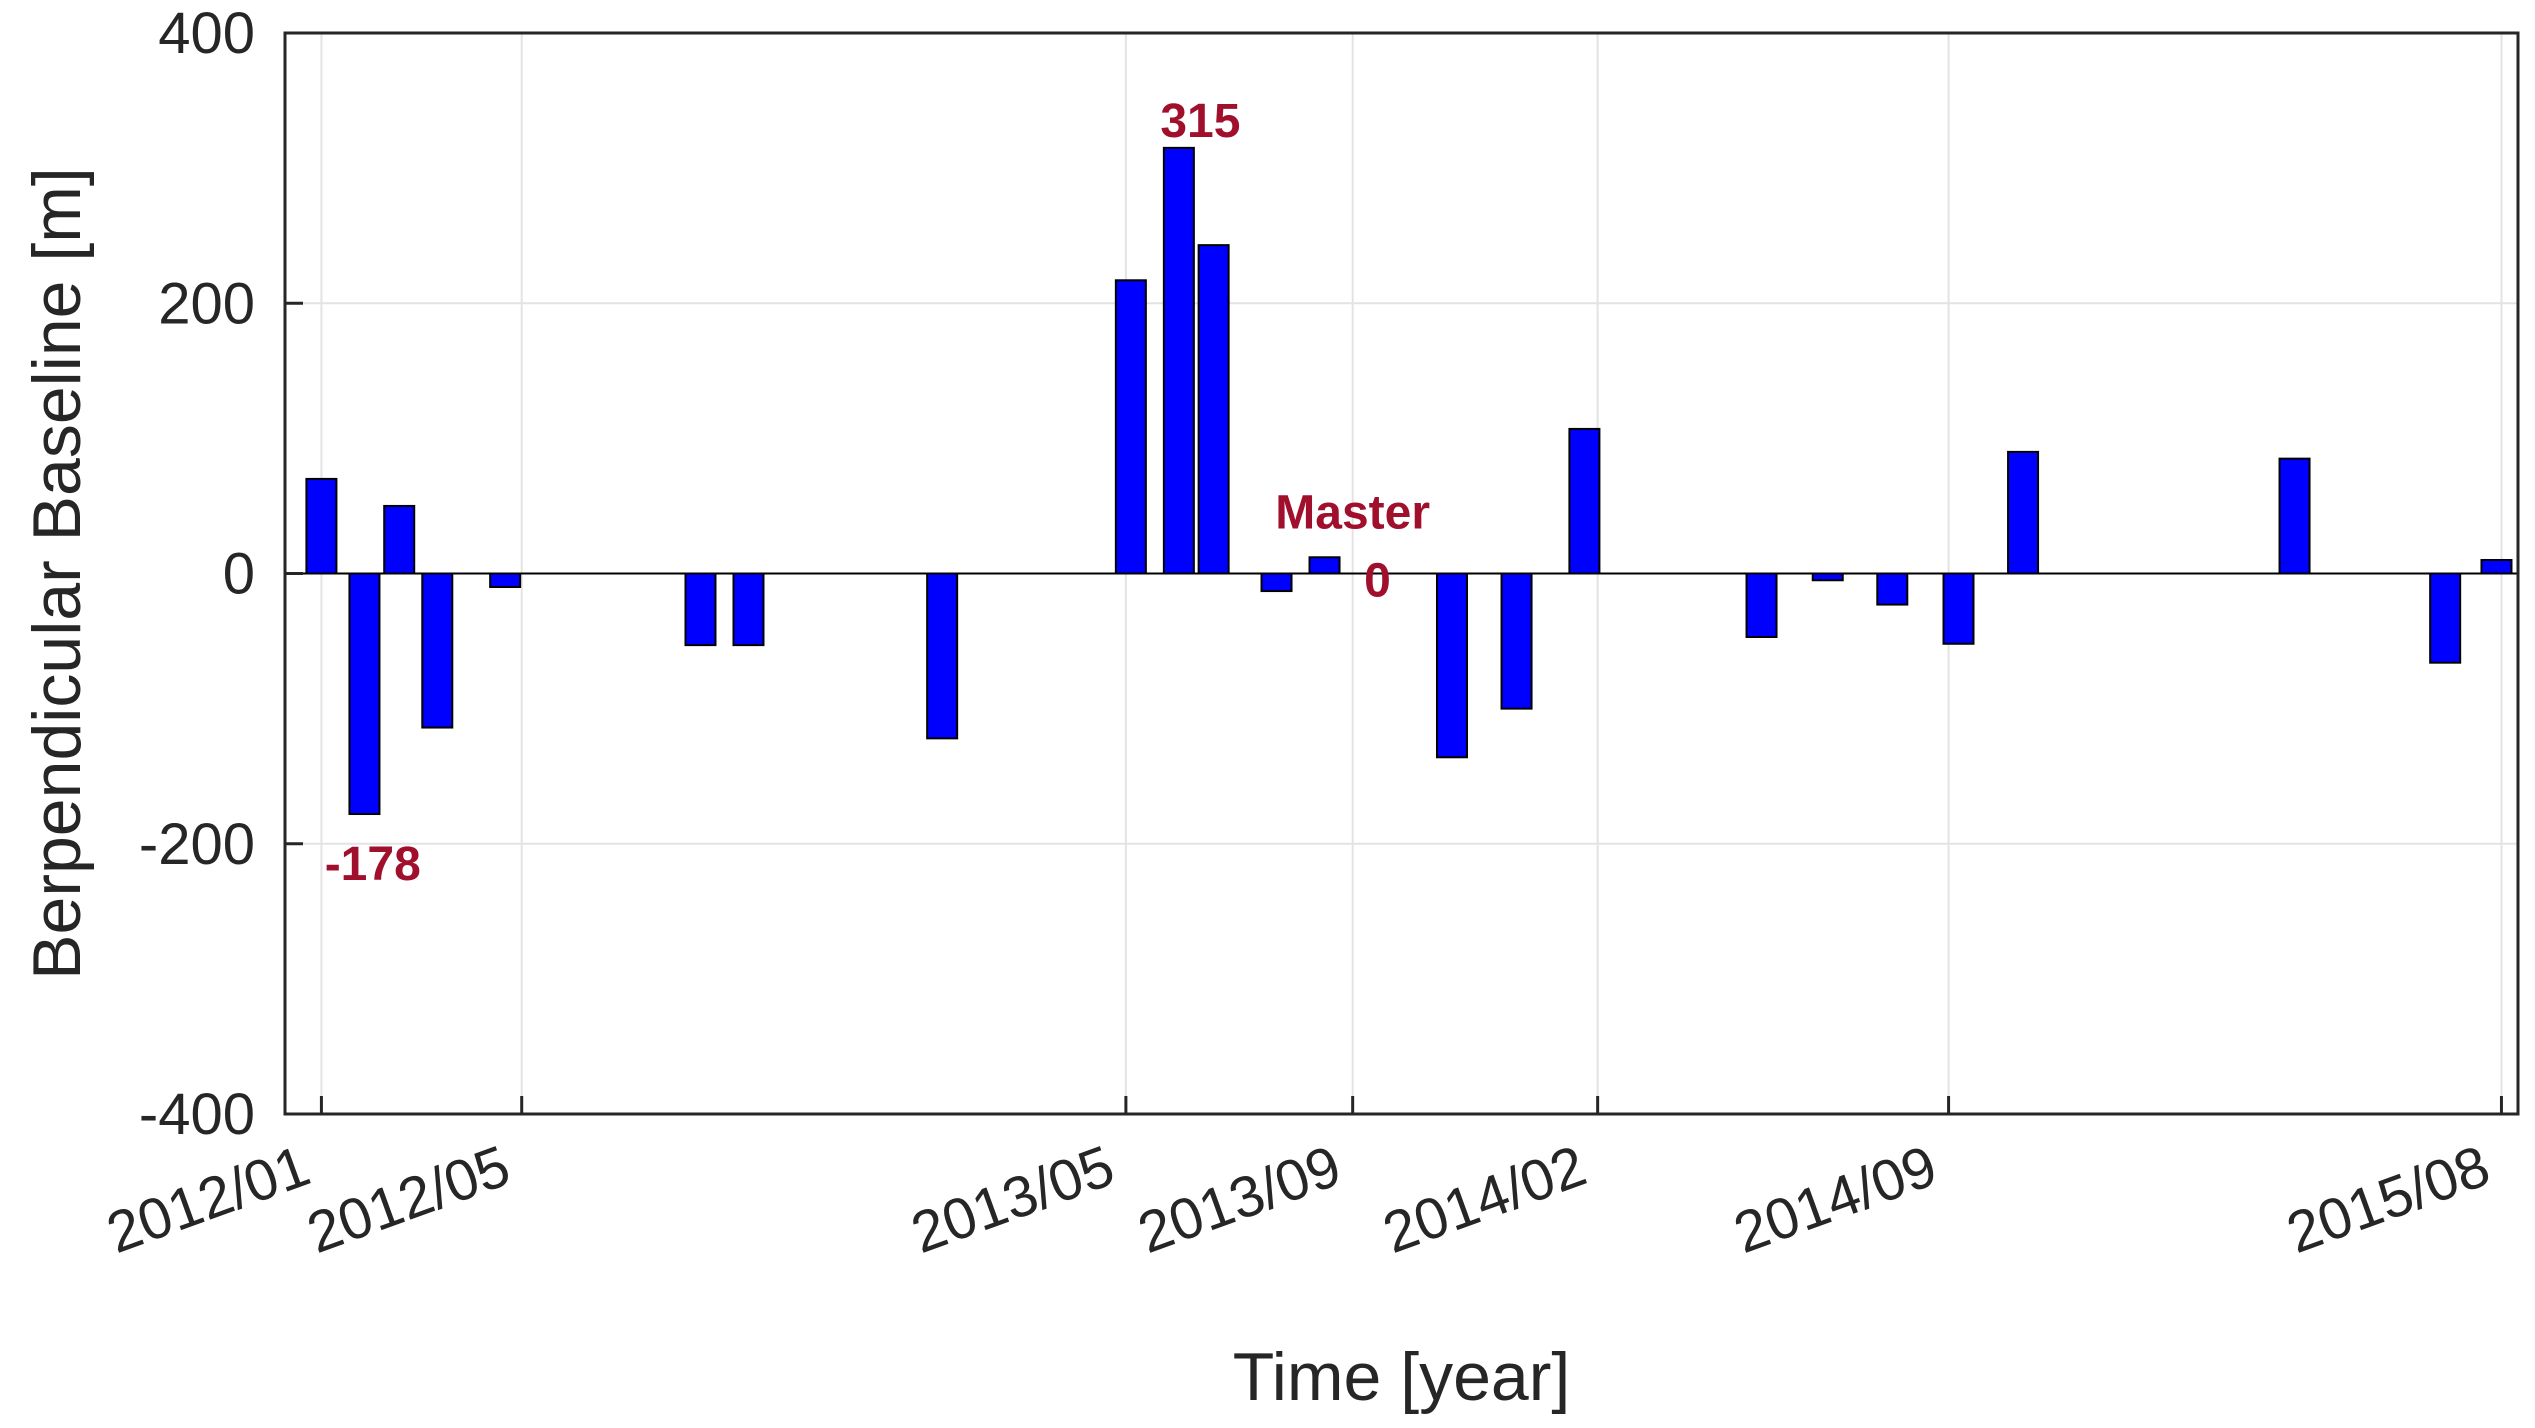 Image resolution: width=2535 pixels, height=1428 pixels. Describe the element at coordinates (1835, 1199) in the screenshot. I see `x-tick-label: 2014/09` at that location.